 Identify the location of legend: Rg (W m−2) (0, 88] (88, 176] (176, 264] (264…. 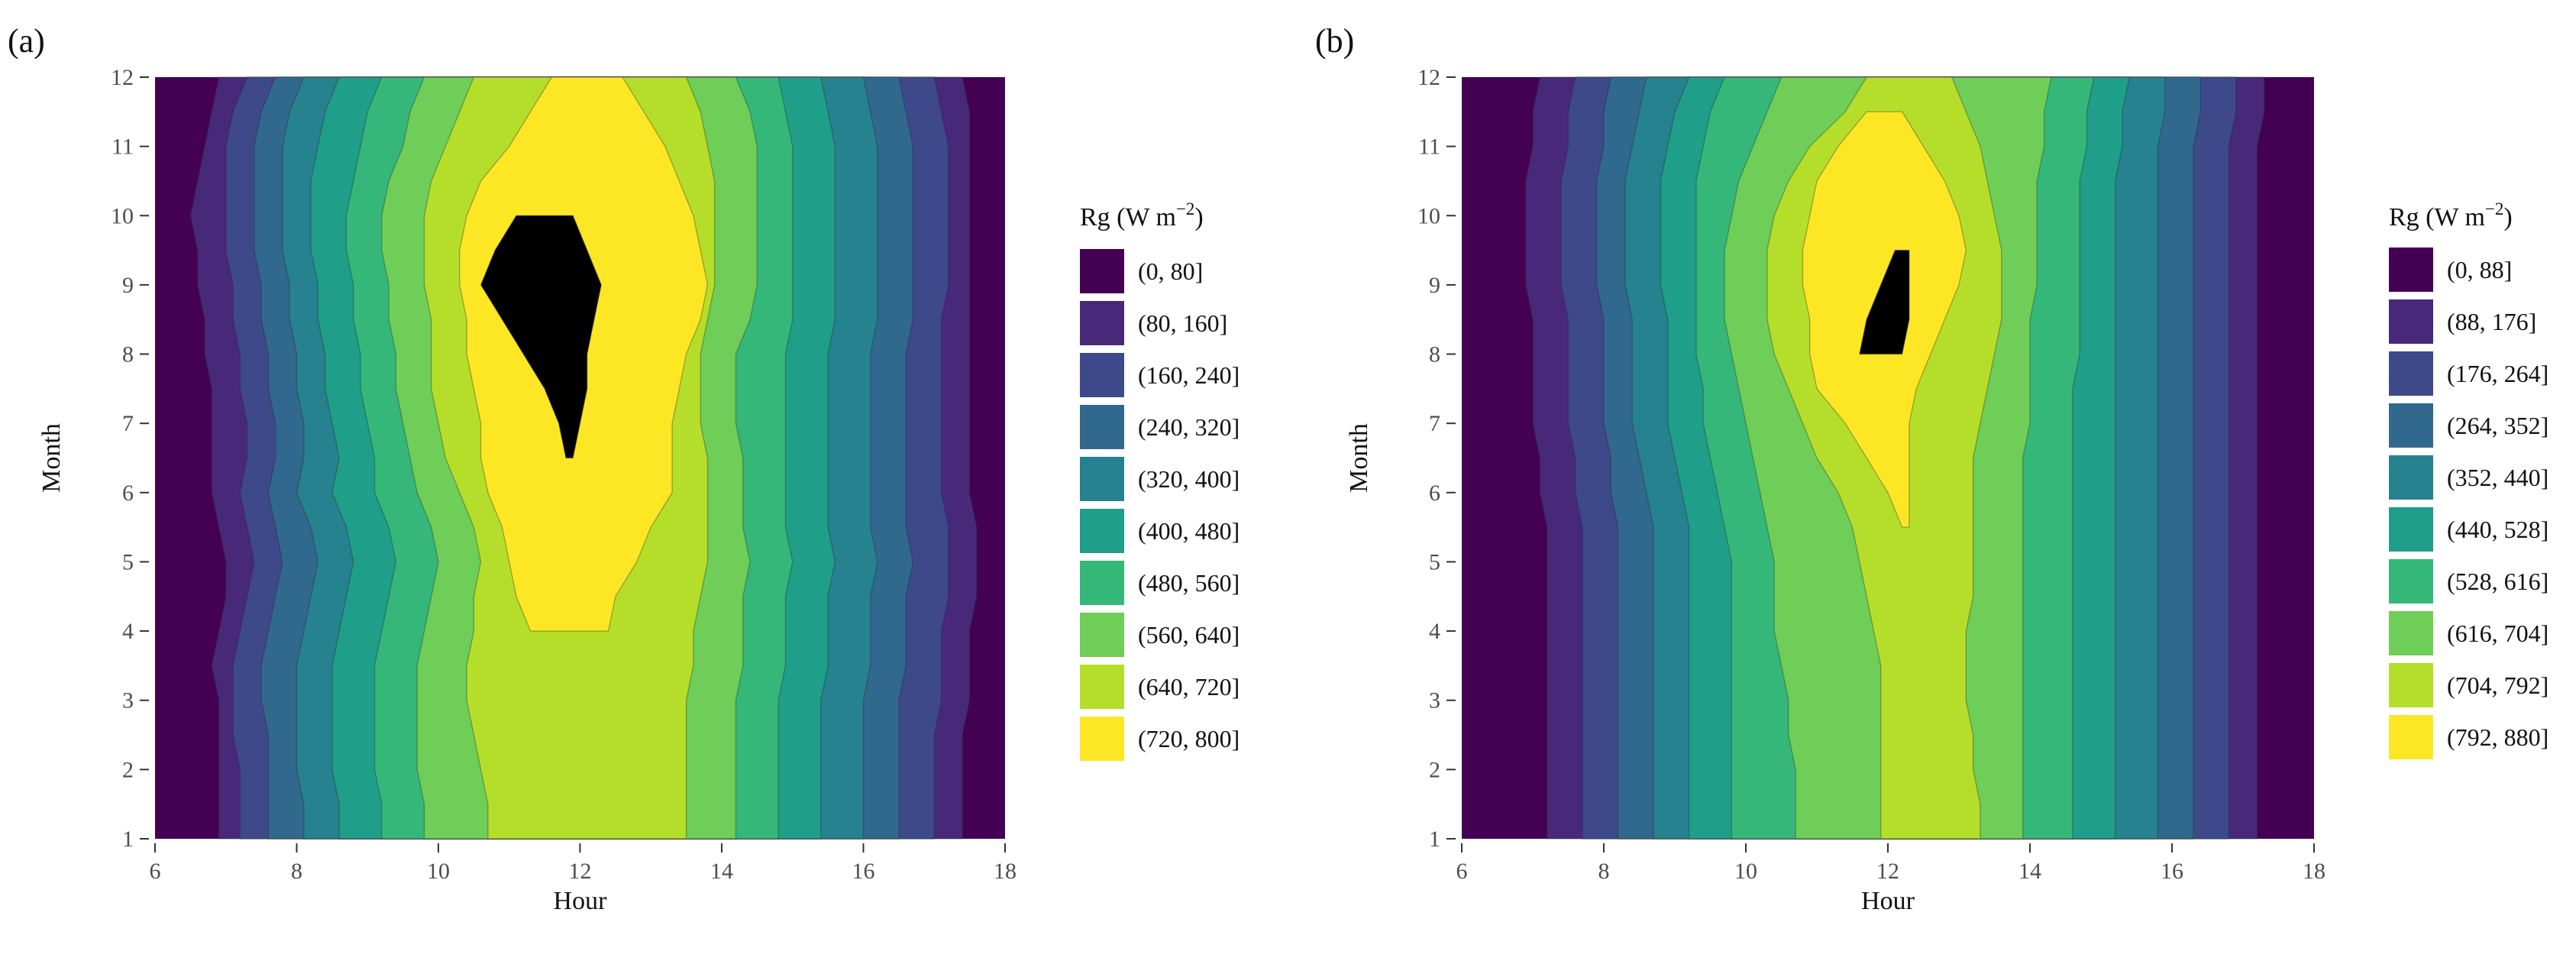
(2469, 479).